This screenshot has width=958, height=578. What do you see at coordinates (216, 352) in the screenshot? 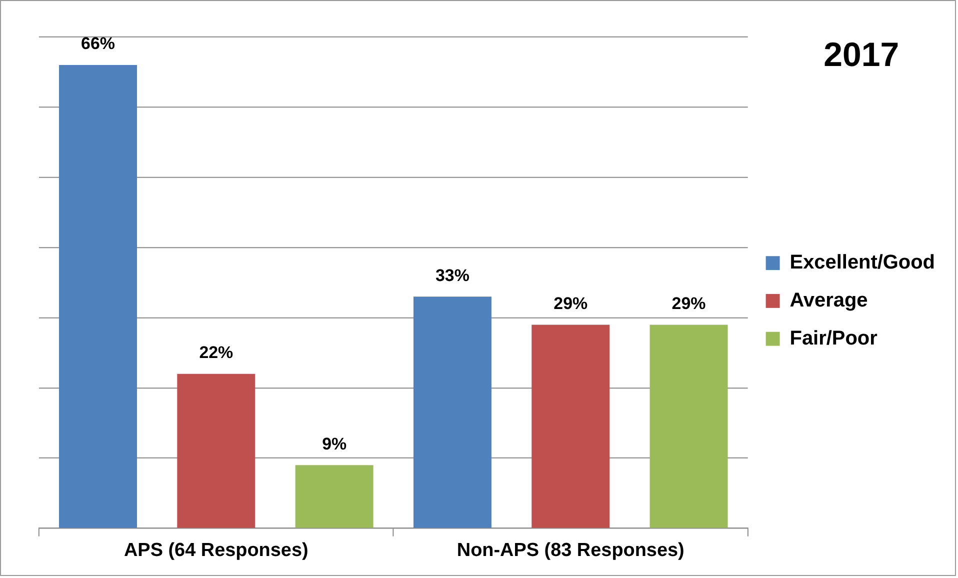
I see `data-label: 22%` at bounding box center [216, 352].